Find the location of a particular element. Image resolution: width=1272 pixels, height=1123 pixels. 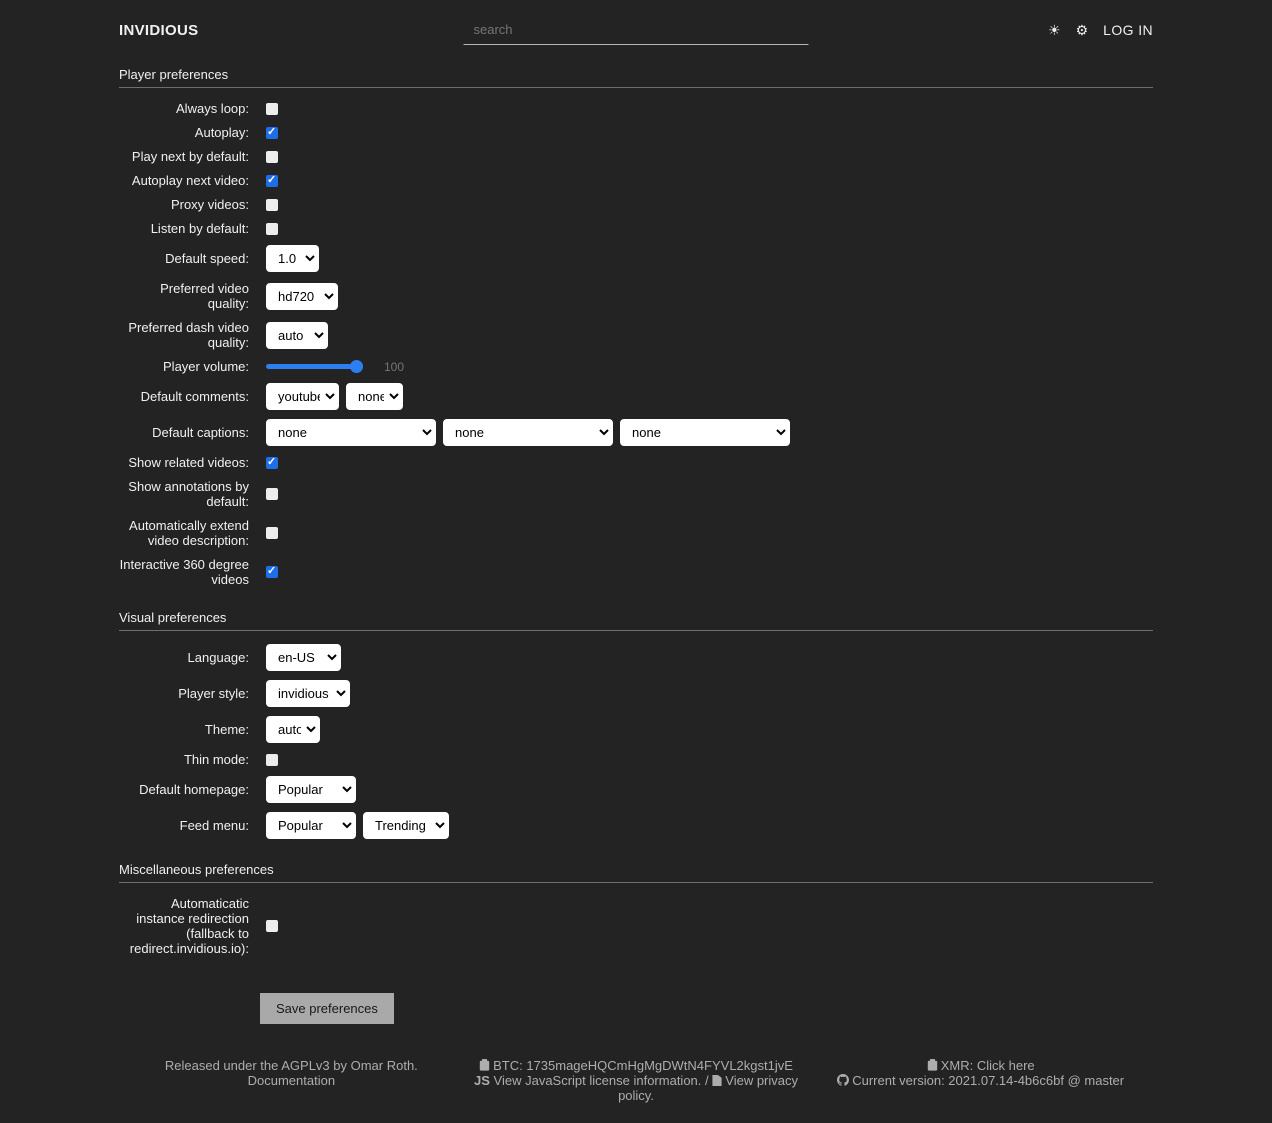

thin-mode-row: Thin mode: is located at coordinates (636, 759).